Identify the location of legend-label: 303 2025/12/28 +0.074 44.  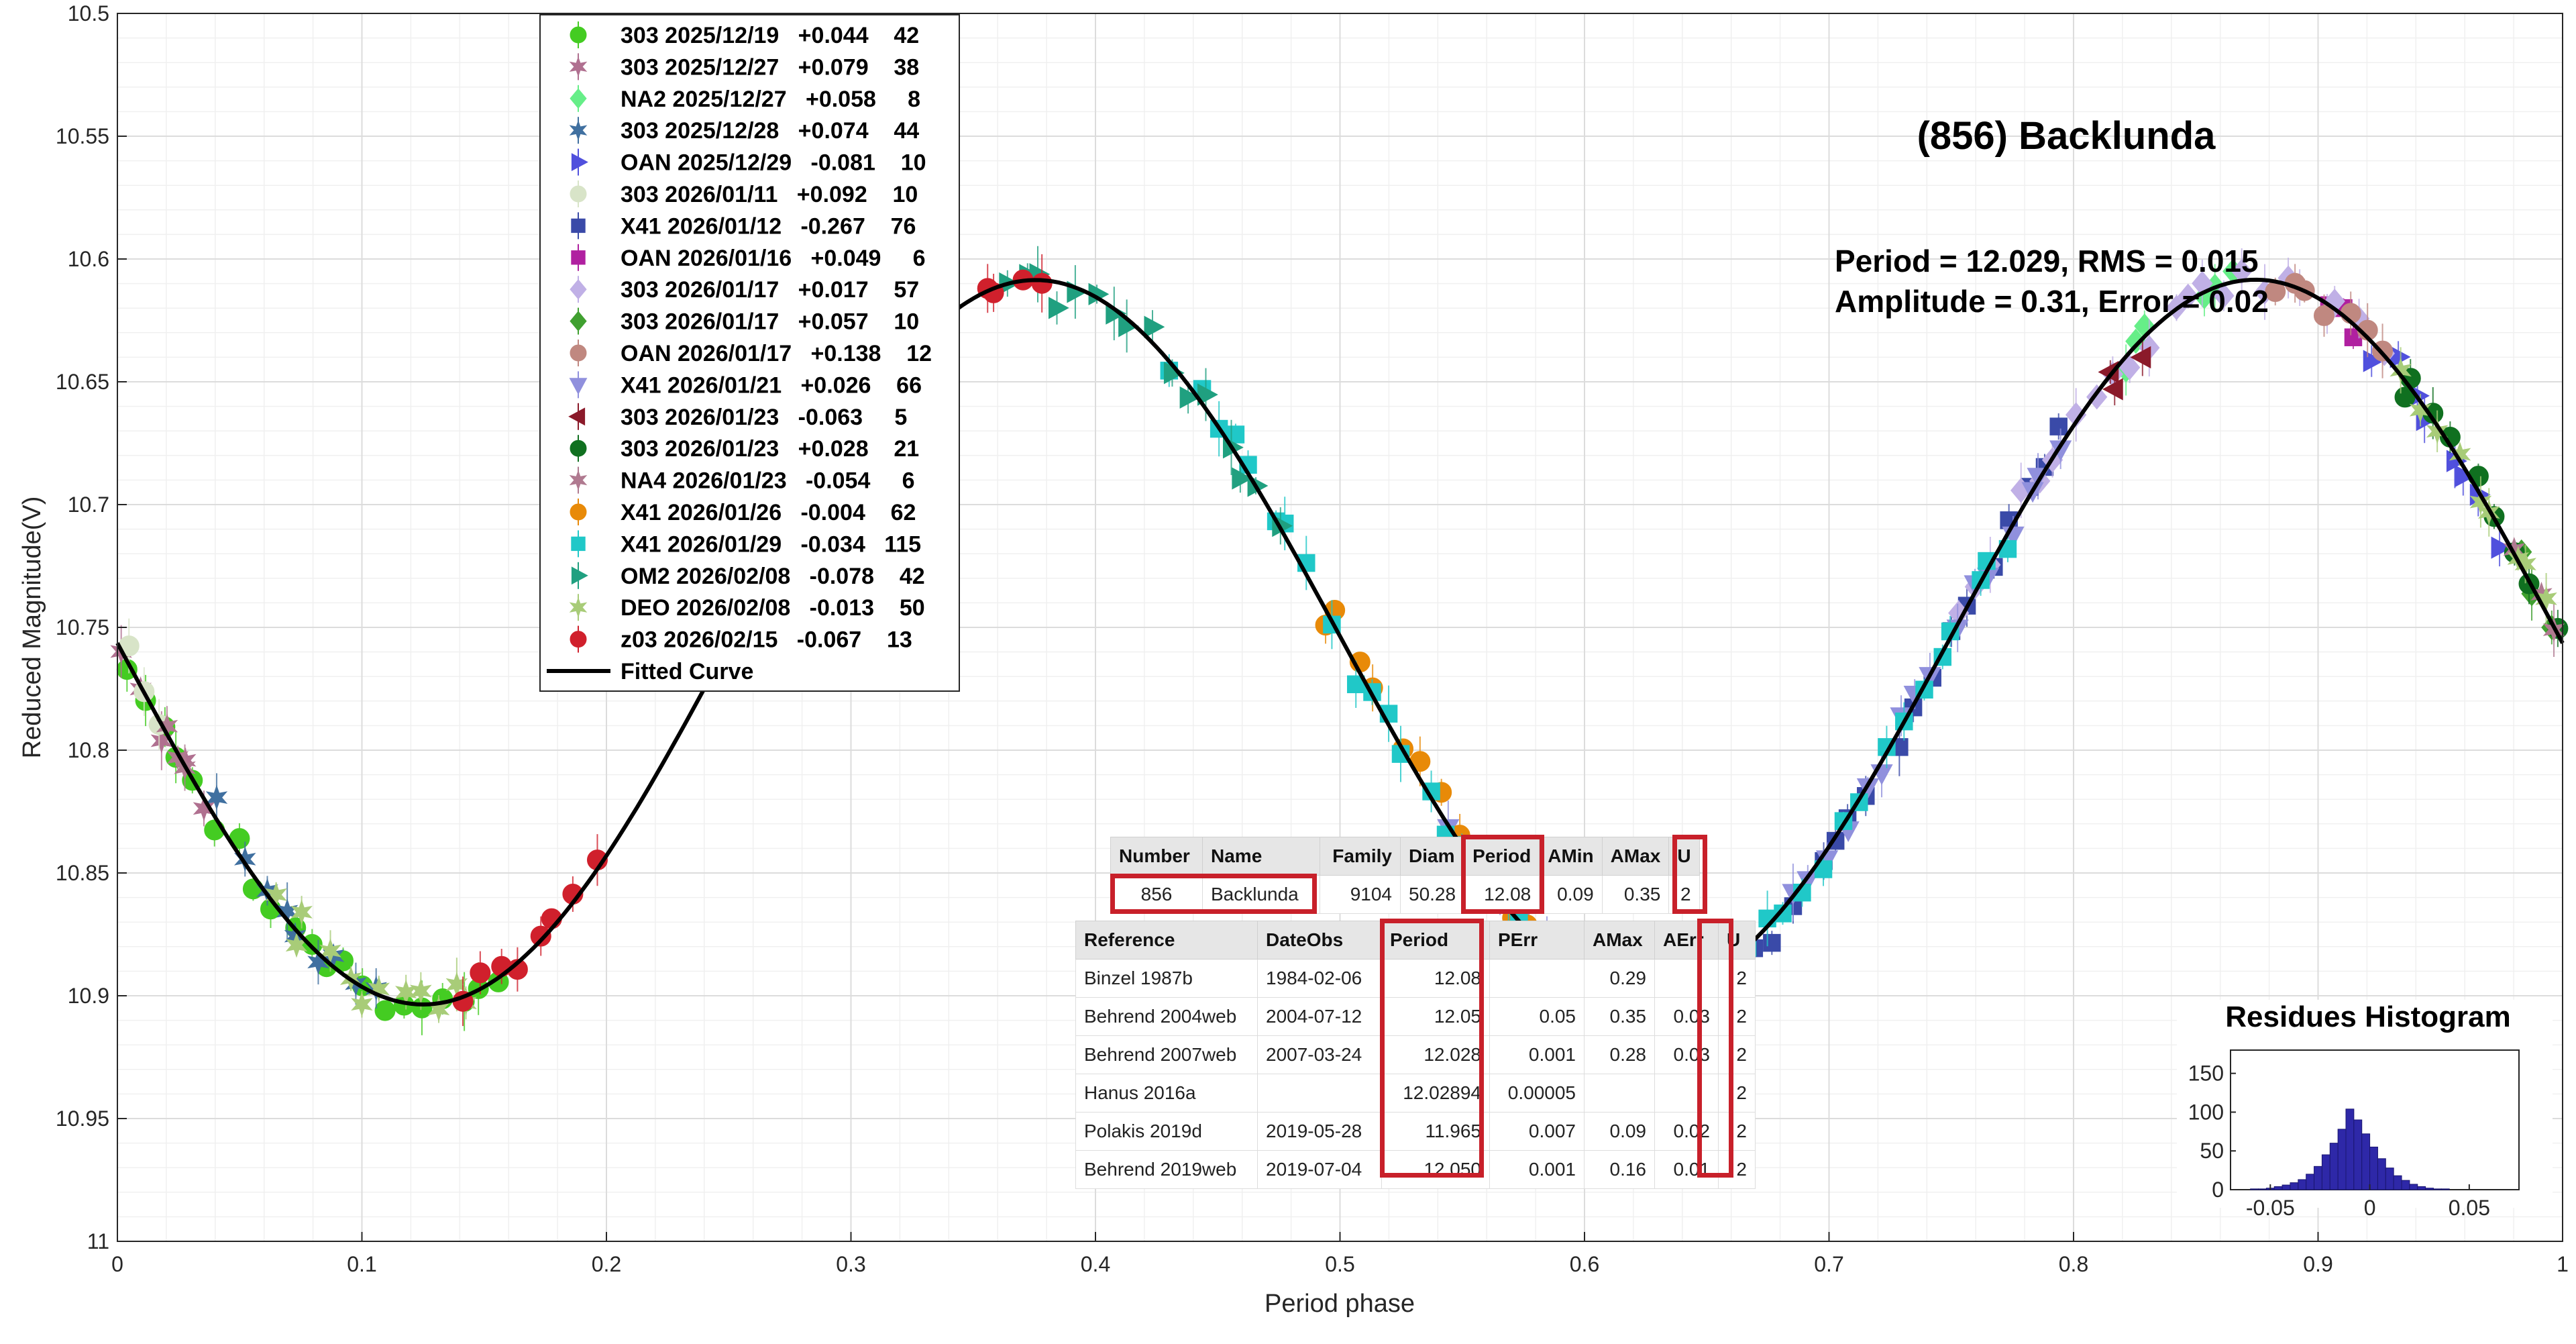
(770, 131).